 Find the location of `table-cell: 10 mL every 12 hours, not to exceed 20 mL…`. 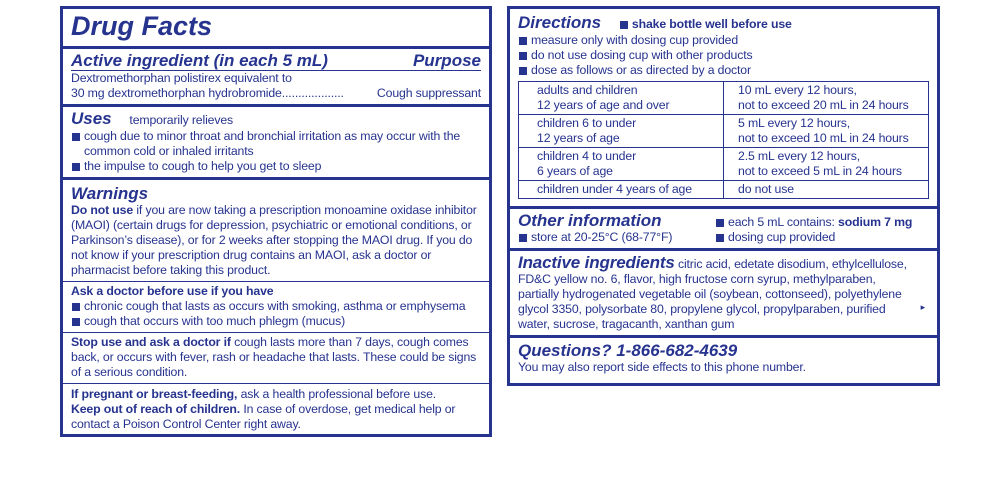

table-cell: 10 mL every 12 hours, not to exceed 20 mL… is located at coordinates (826, 98).